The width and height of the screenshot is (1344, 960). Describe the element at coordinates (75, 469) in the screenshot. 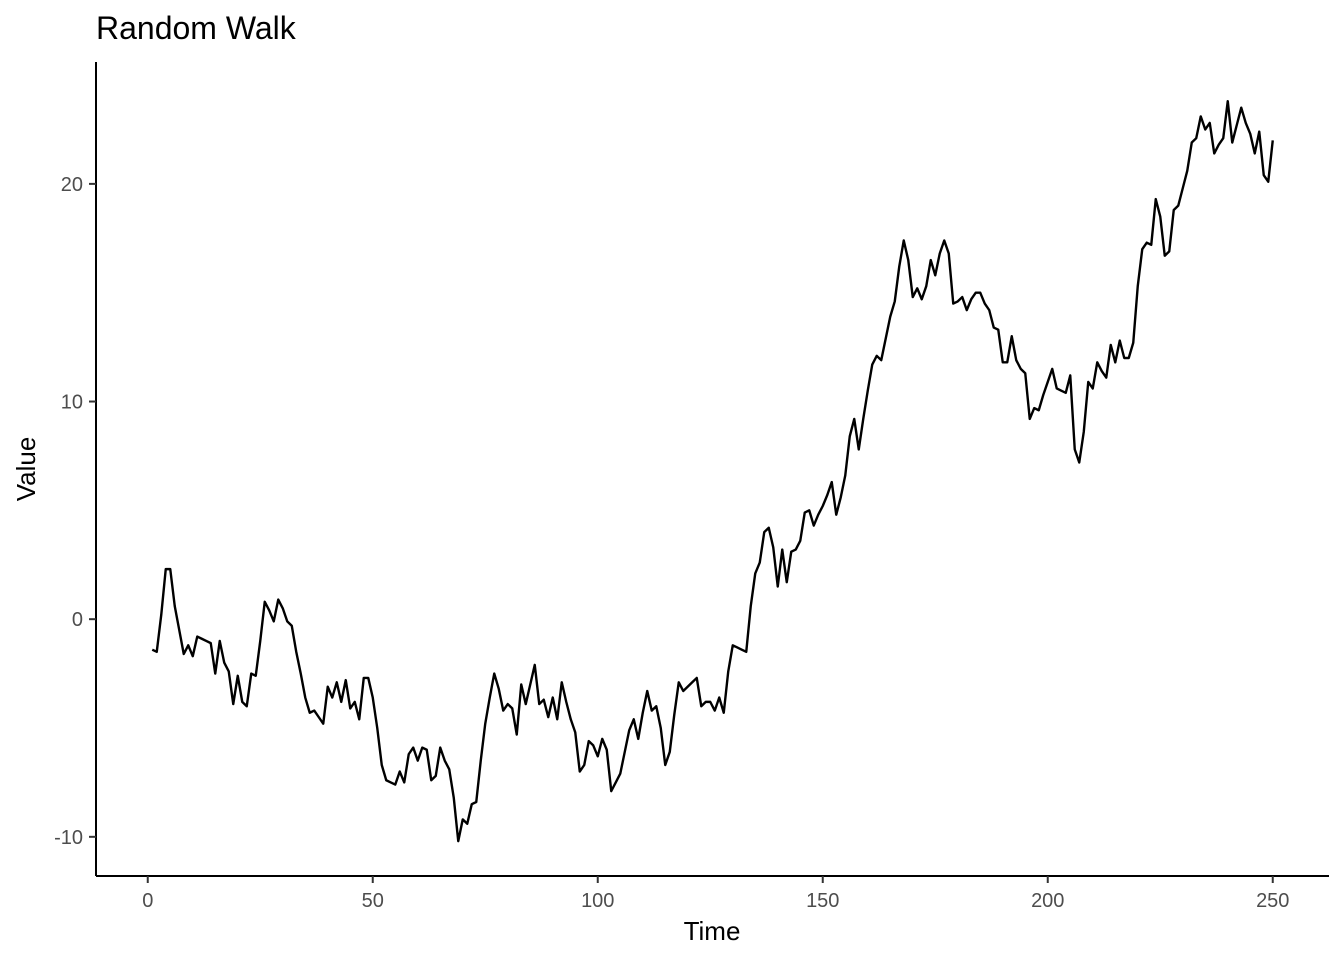

I see `y-axis: -10 0 10 20` at that location.